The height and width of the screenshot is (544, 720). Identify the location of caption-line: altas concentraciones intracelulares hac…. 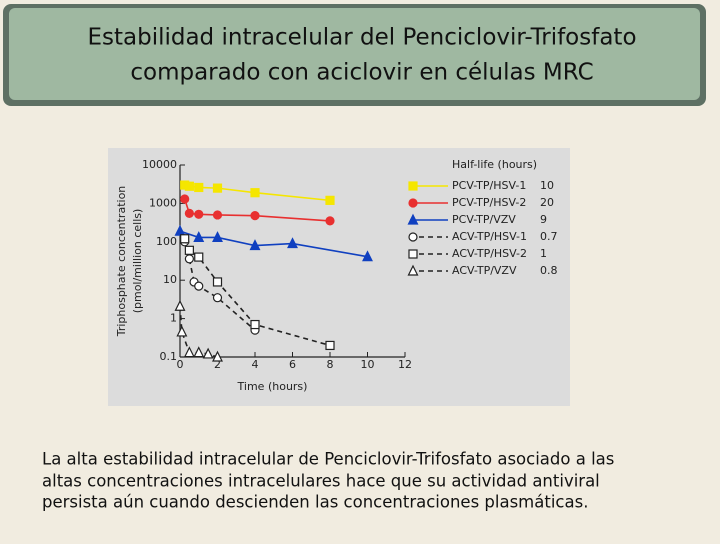
(321, 481).